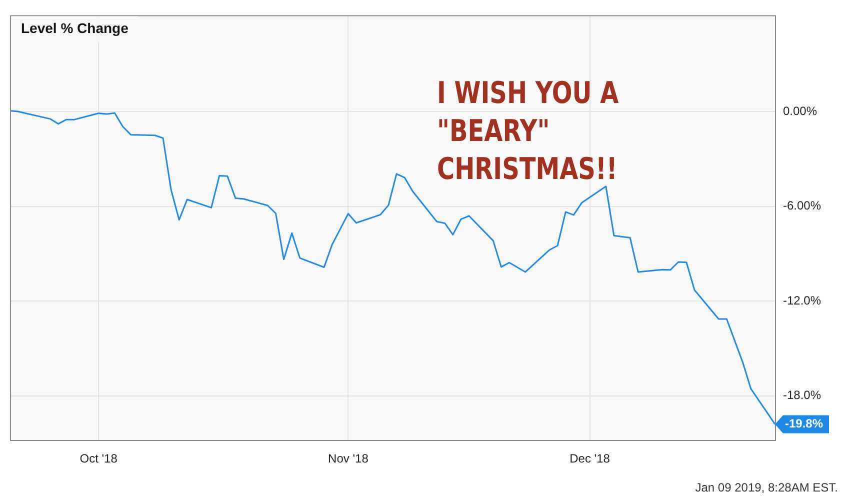 The width and height of the screenshot is (850, 501). What do you see at coordinates (800, 111) in the screenshot?
I see `y-tick-label: 0.00%` at bounding box center [800, 111].